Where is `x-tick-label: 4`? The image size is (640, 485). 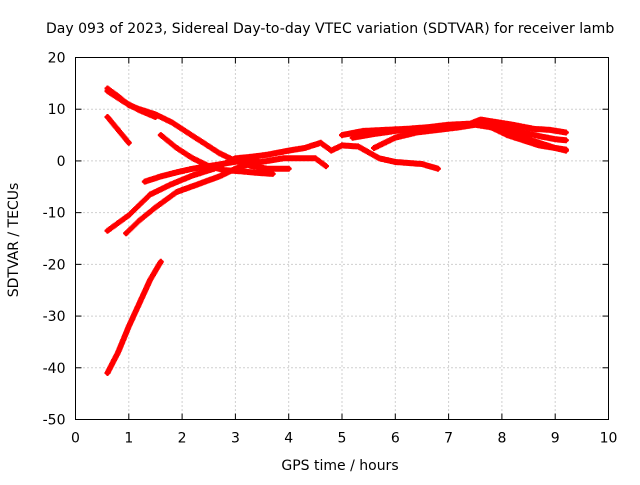
x-tick-label: 4 is located at coordinates (288, 439).